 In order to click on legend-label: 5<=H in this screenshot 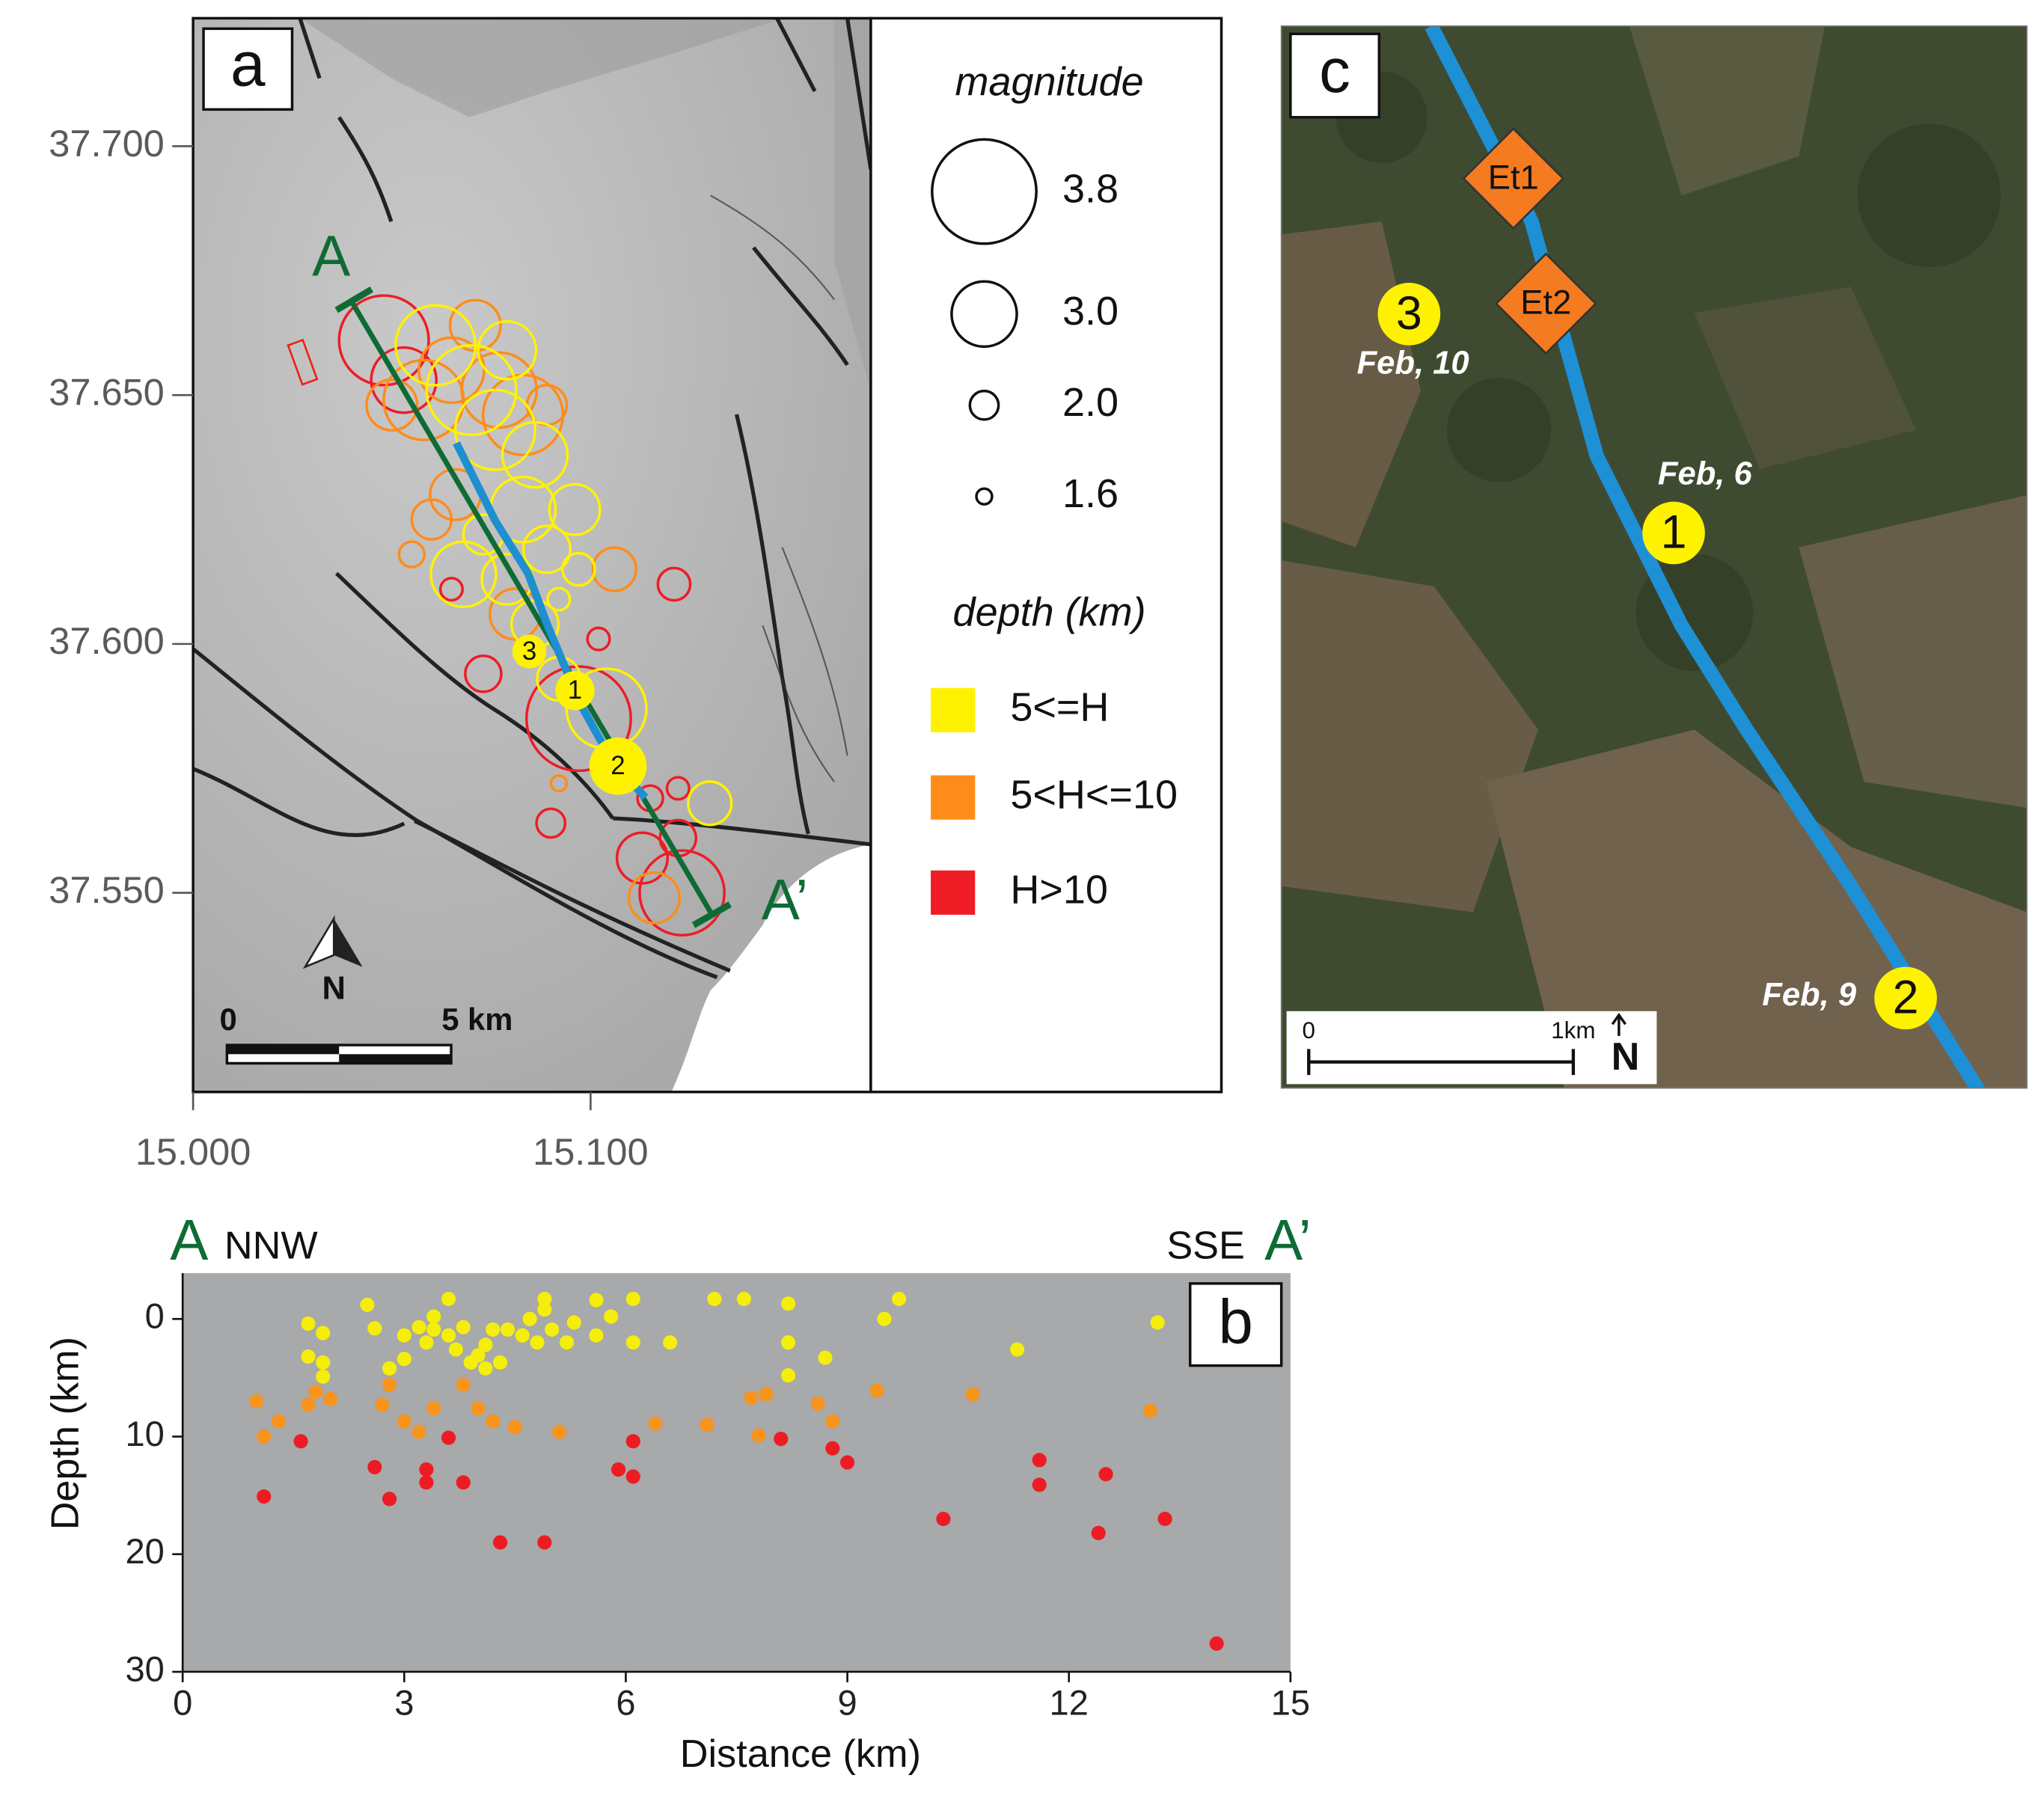, I will do `click(1059, 708)`.